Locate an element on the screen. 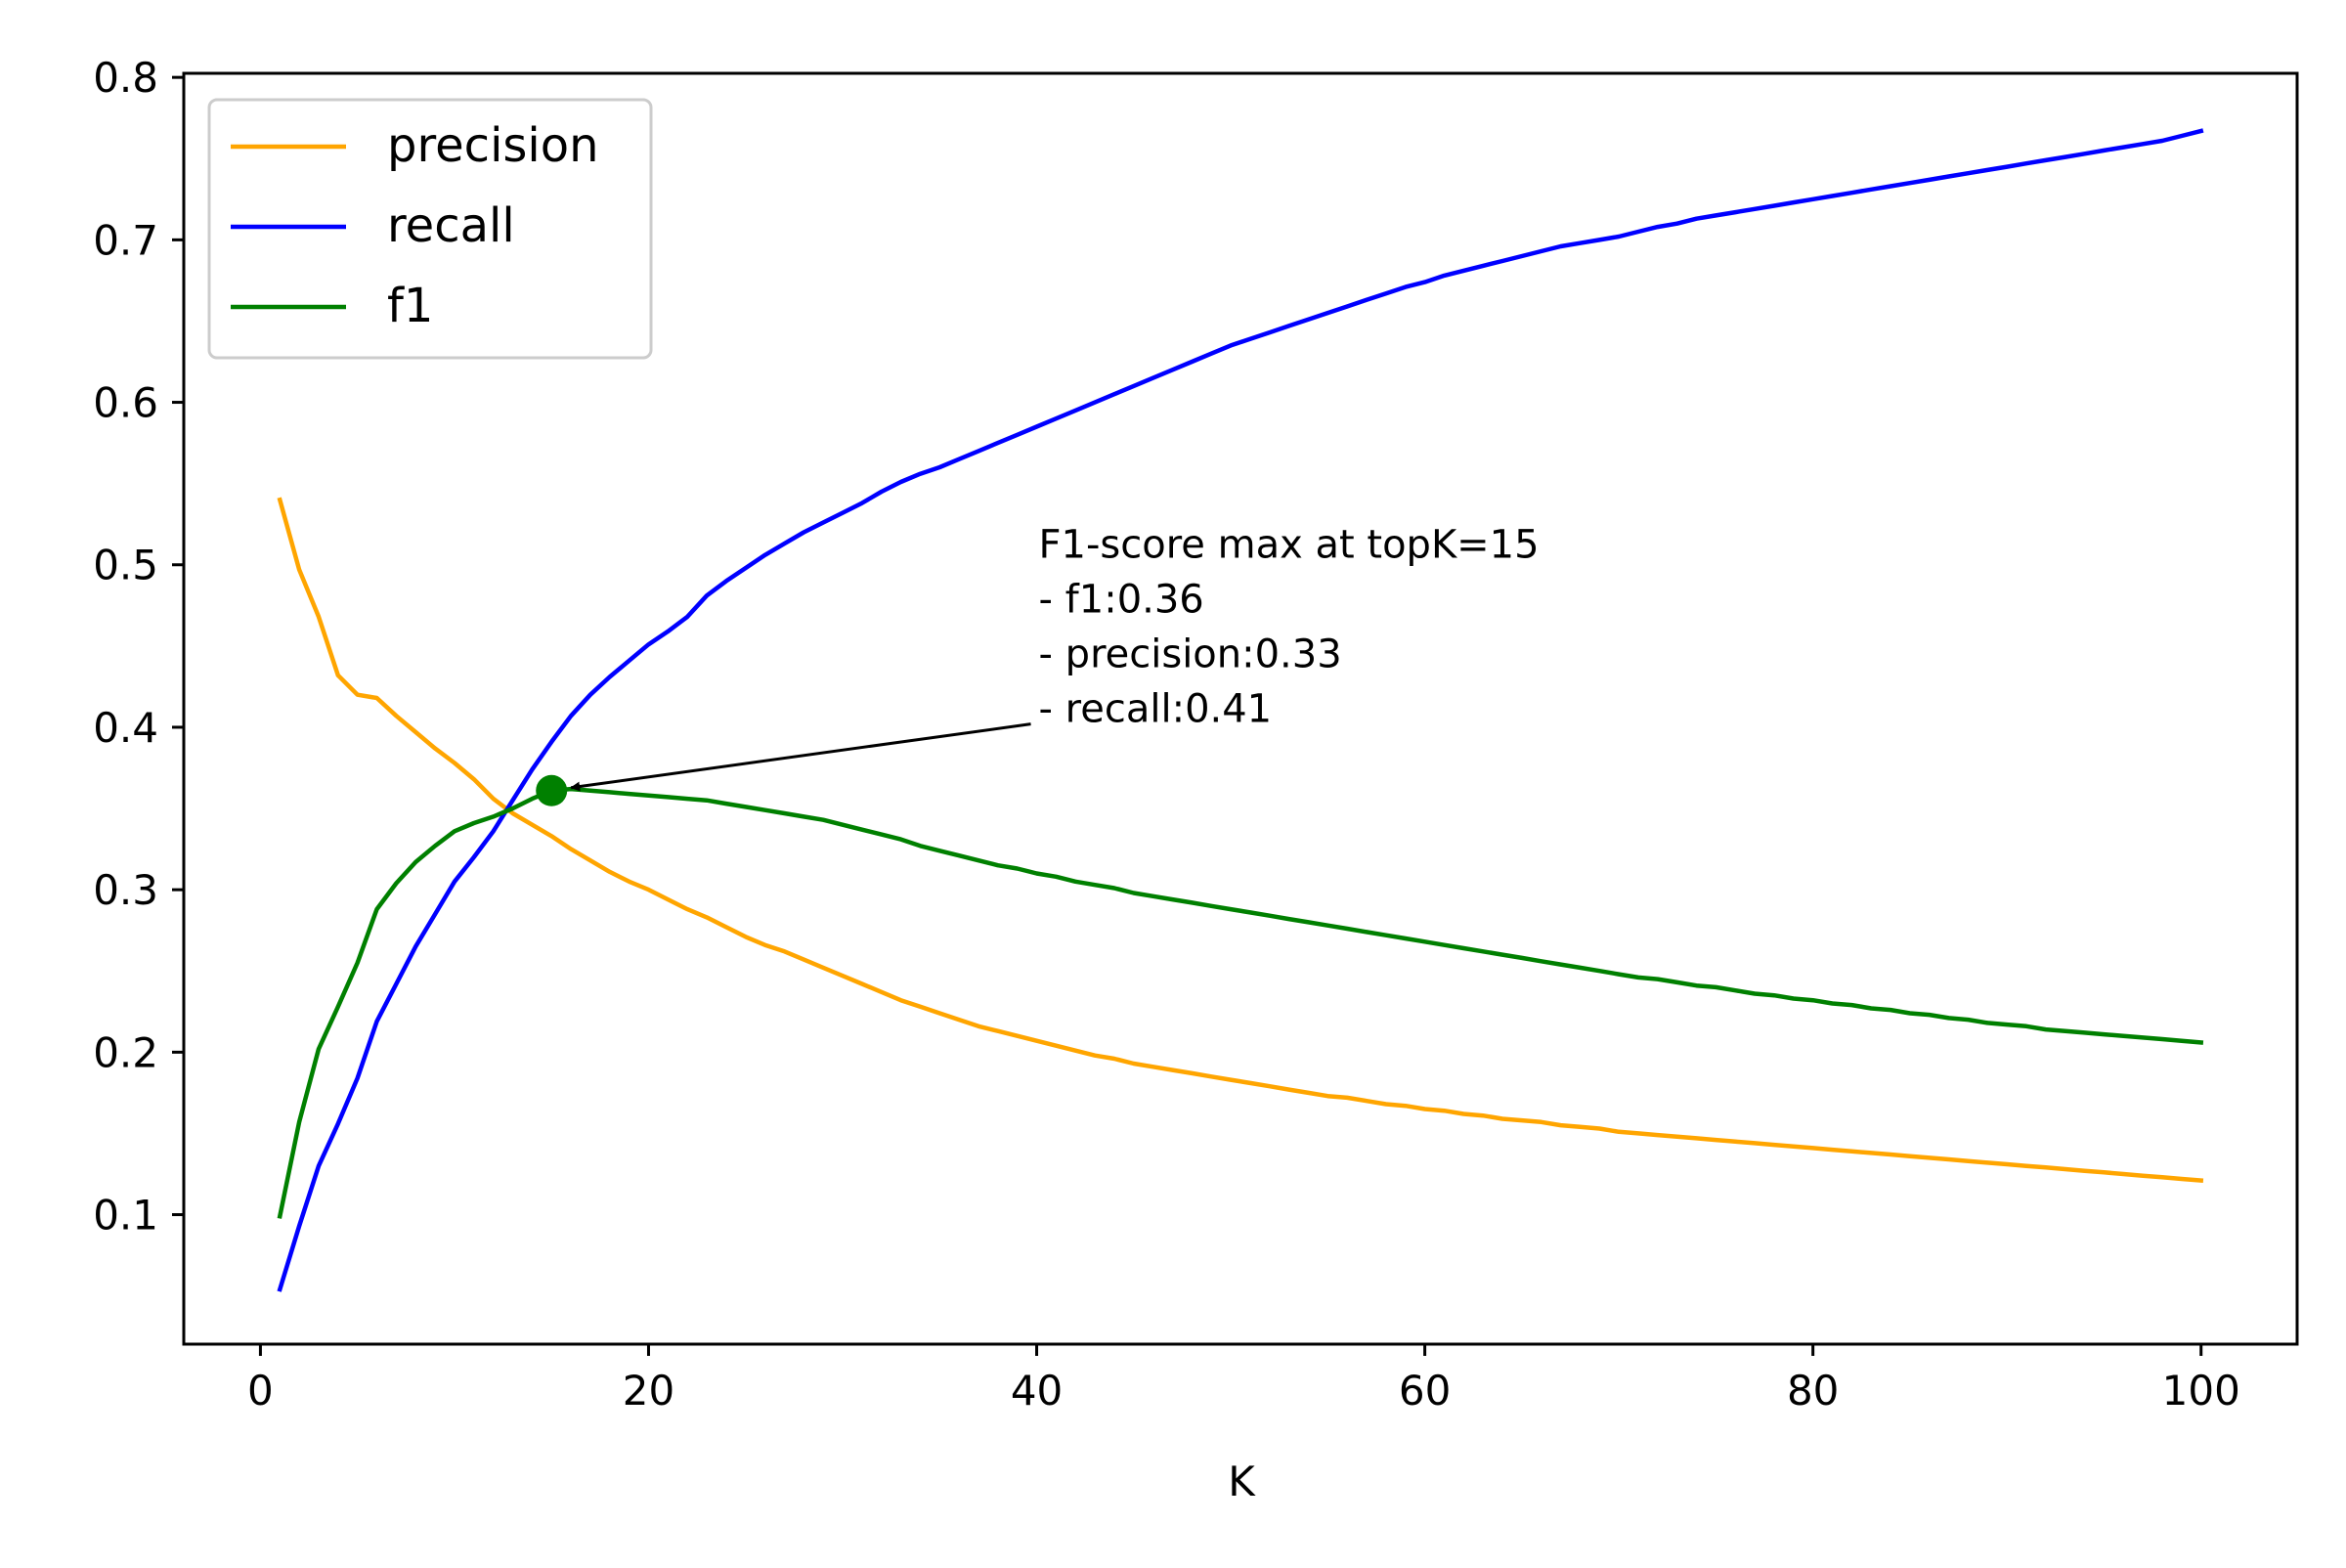  y-tick-label: 0.4 is located at coordinates (126, 728).